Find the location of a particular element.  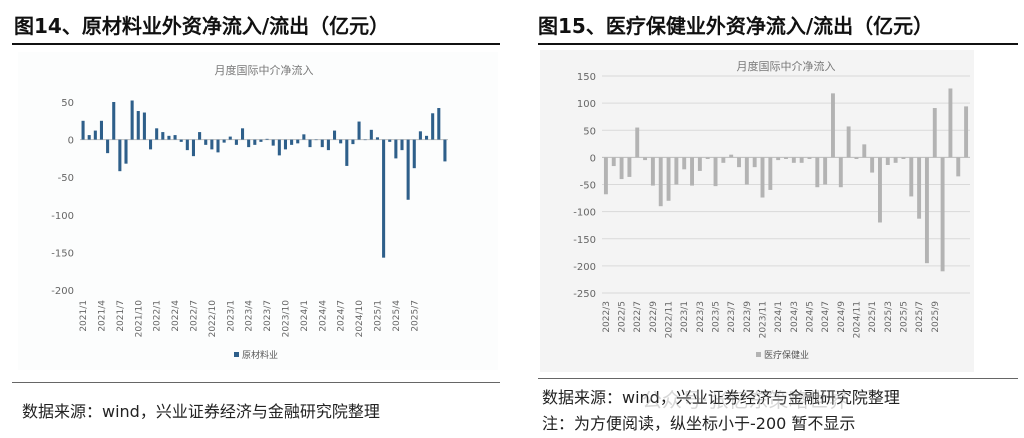

left-x-tick-label: 2021/10 is located at coordinates (139, 319).